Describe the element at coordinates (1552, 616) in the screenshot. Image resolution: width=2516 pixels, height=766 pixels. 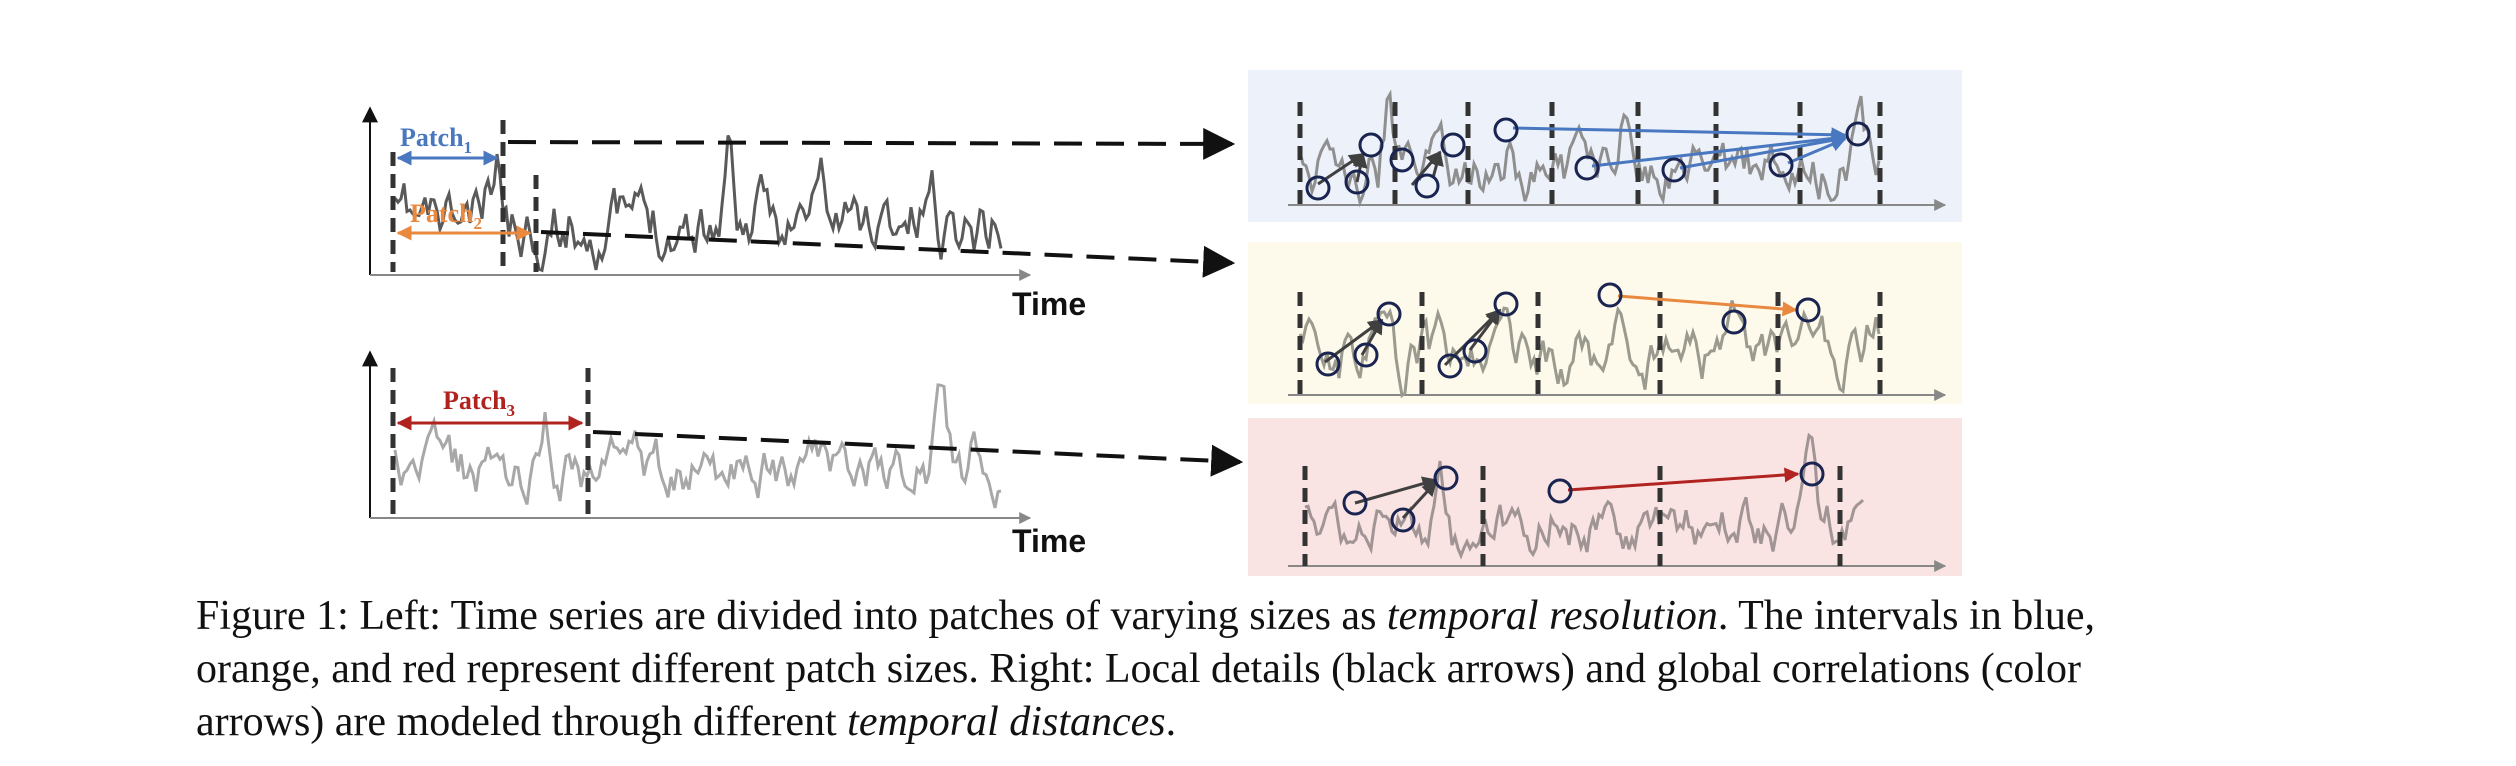
I see `caption-emphasis: temporal resolution` at that location.